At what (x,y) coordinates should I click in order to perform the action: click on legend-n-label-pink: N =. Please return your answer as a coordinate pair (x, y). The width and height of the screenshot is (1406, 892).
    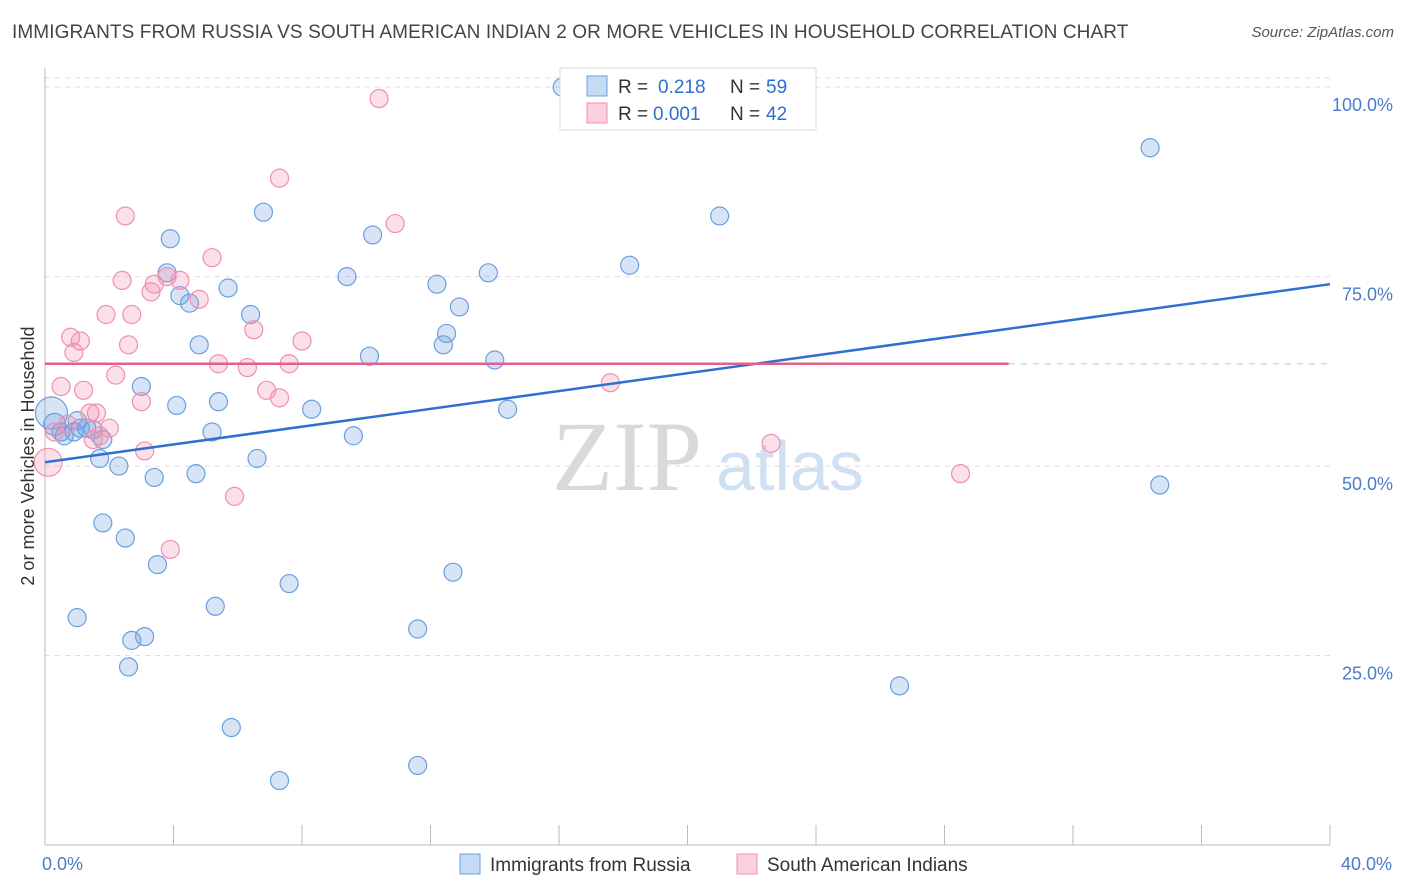
    Looking at the image, I should click on (745, 114).